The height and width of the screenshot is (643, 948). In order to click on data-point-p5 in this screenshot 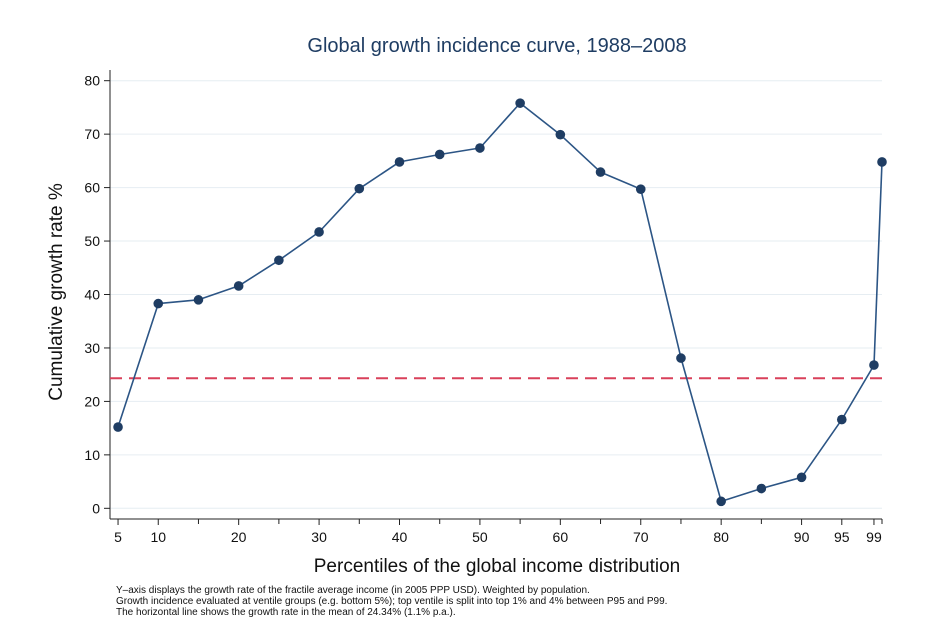, I will do `click(118, 427)`.